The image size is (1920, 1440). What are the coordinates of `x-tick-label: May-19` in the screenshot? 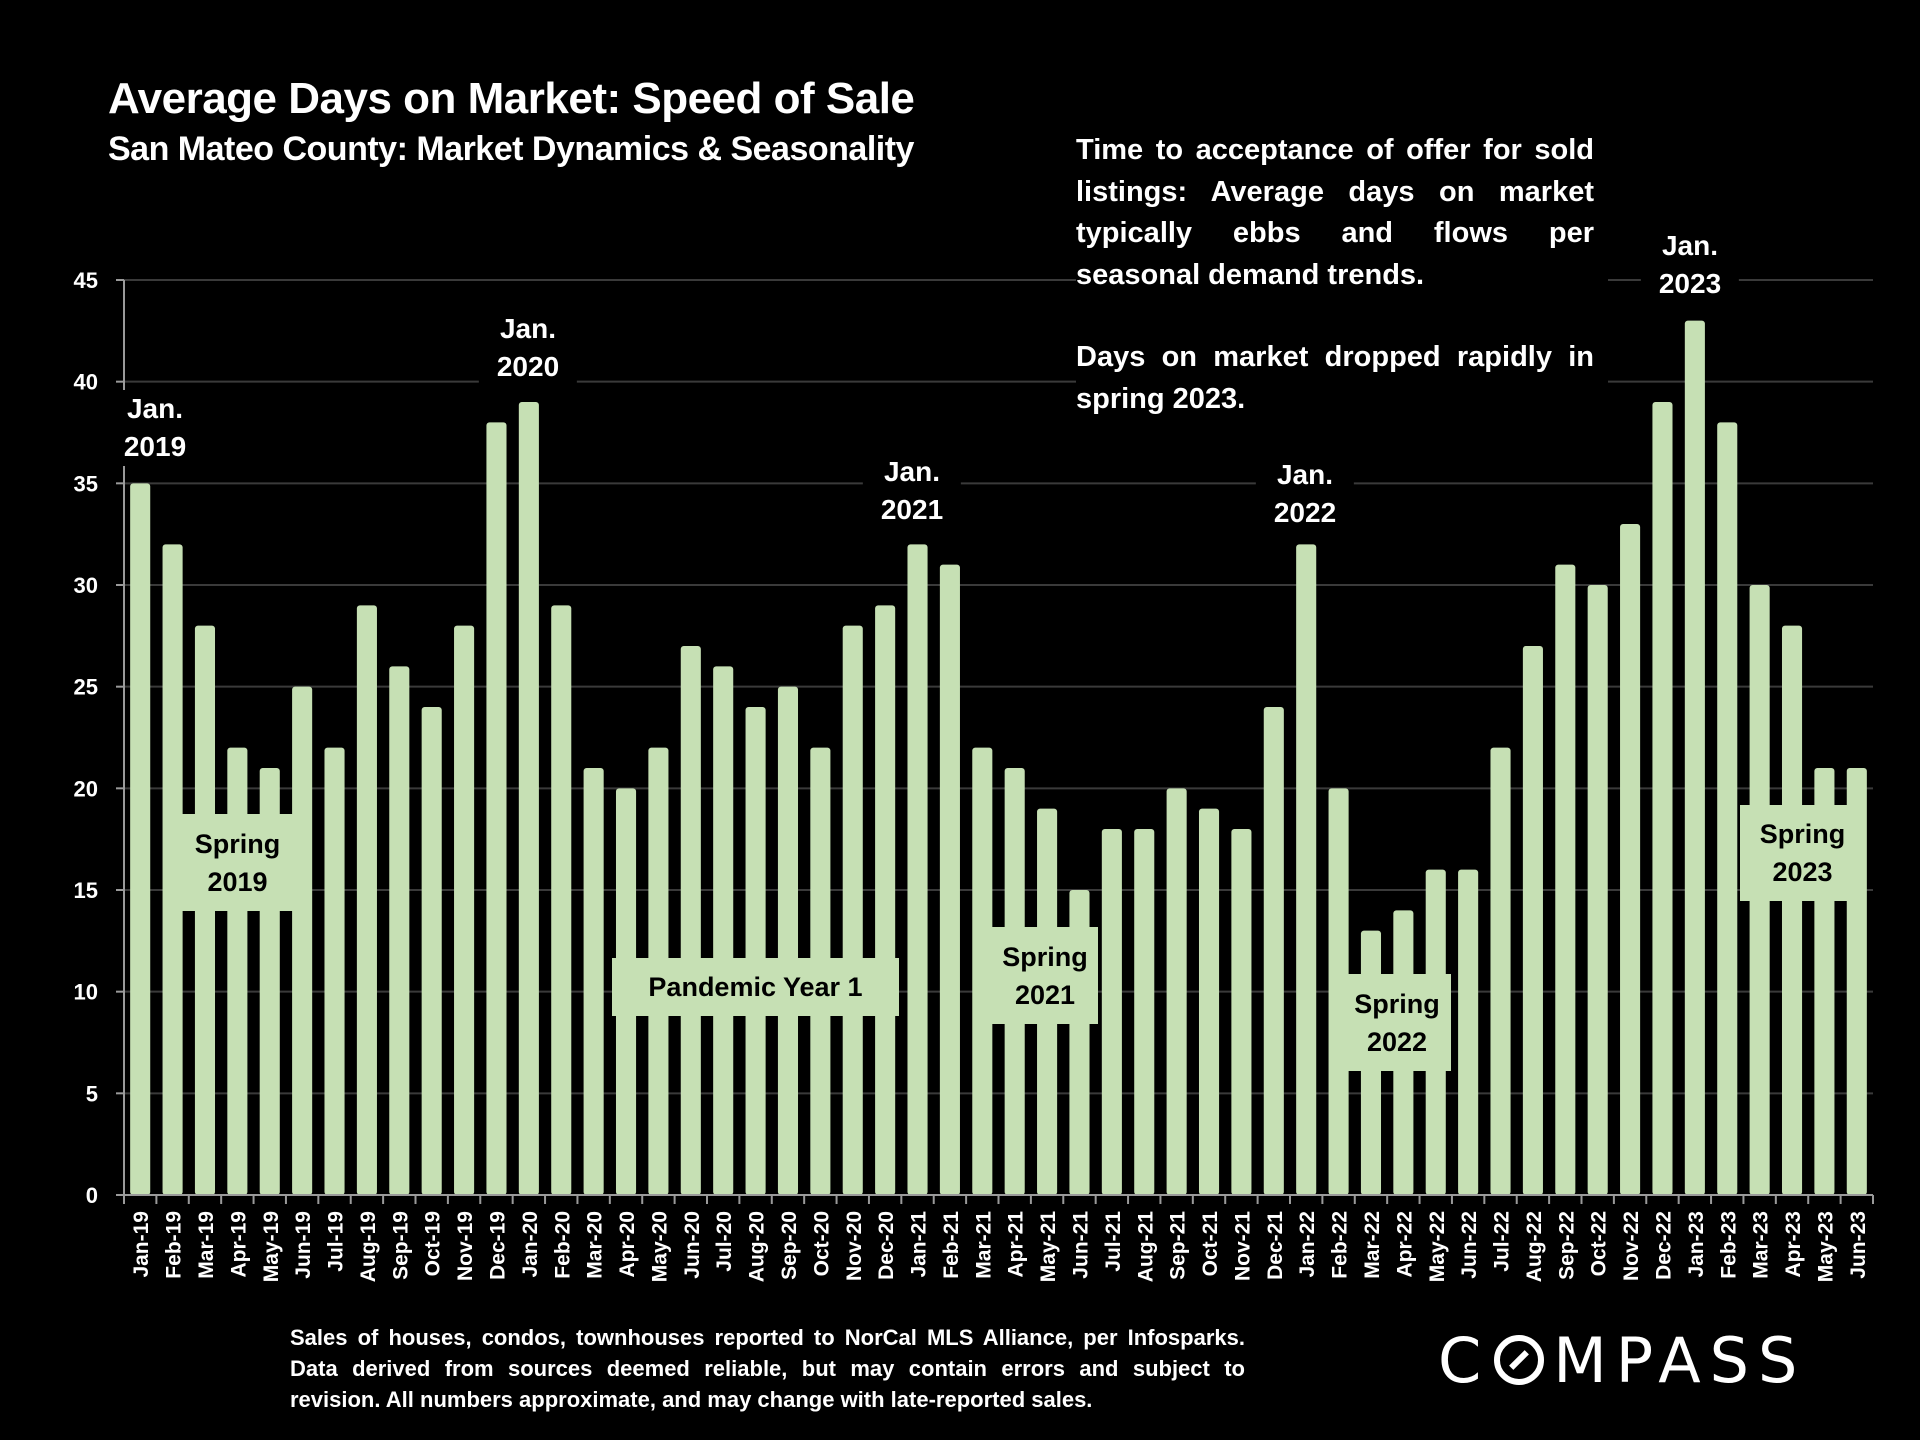 It's located at (271, 1246).